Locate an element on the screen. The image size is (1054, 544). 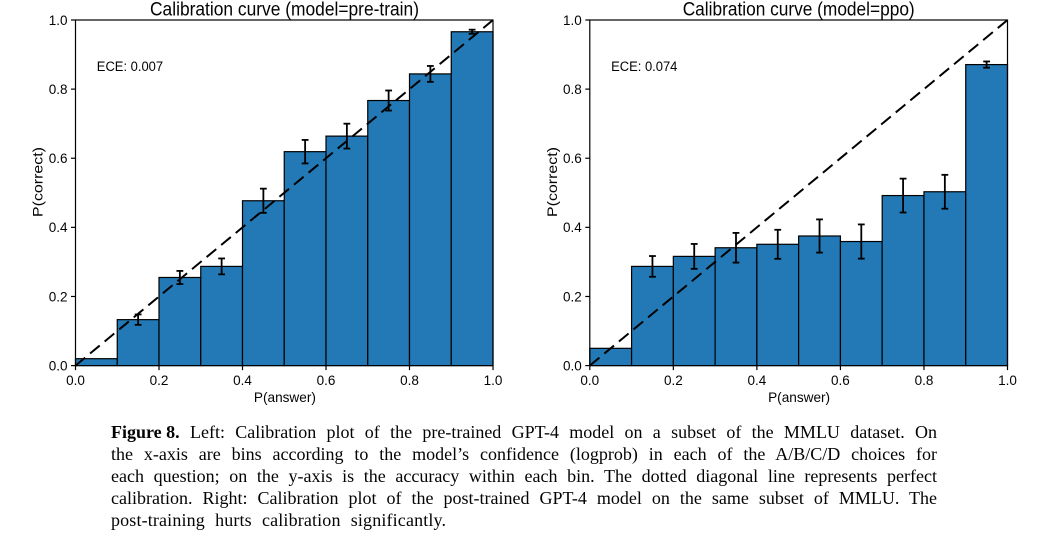
svg-text: Calibration curve (model=ppo) is located at coordinates (799, 10).